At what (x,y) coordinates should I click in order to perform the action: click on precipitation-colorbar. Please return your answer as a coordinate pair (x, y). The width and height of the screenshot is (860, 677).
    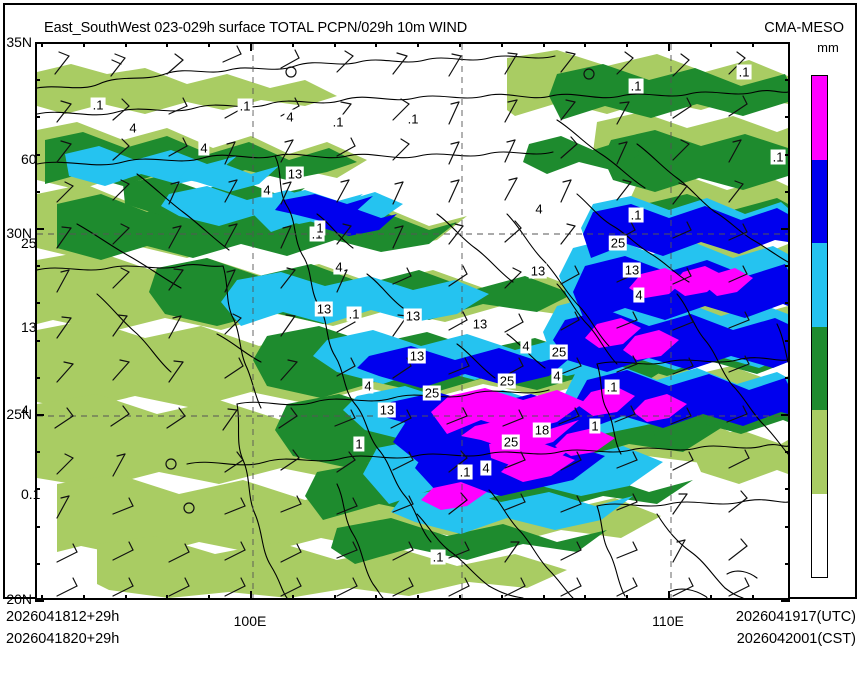
    Looking at the image, I should click on (819, 326).